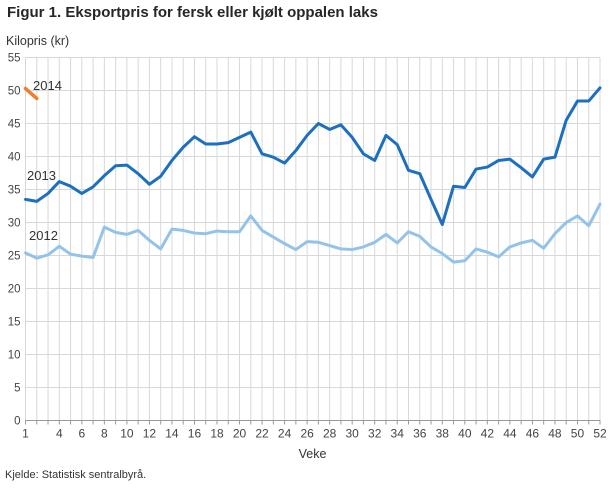  I want to click on x-tick-label: 44, so click(510, 434).